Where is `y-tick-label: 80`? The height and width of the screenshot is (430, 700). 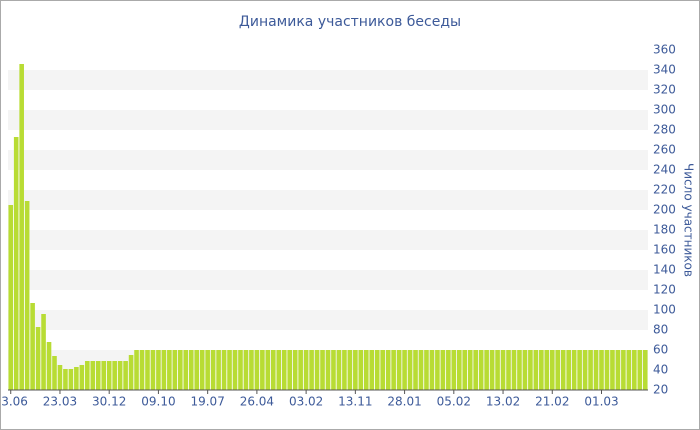 y-tick-label: 80 is located at coordinates (660, 330).